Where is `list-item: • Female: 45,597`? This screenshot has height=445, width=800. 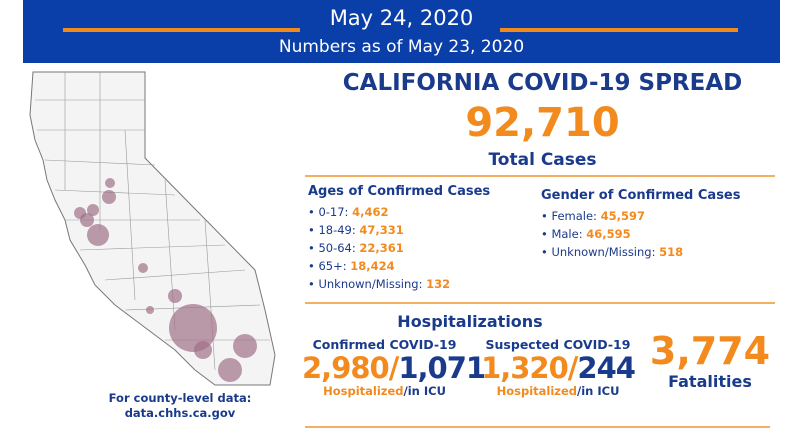 list-item: • Female: 45,597 is located at coordinates (593, 216).